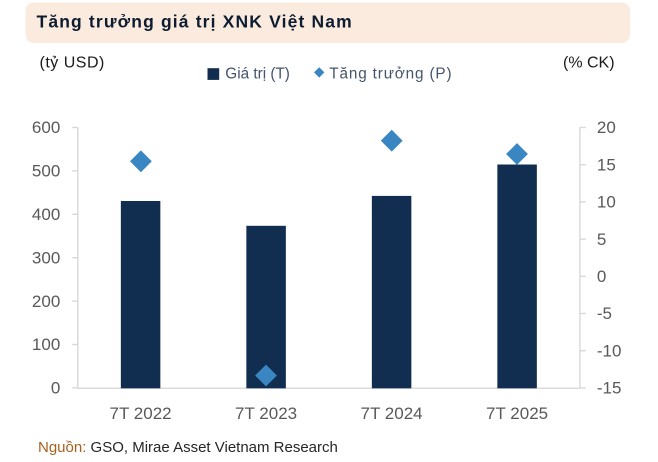  I want to click on svg-text: 7T 2024, so click(392, 413).